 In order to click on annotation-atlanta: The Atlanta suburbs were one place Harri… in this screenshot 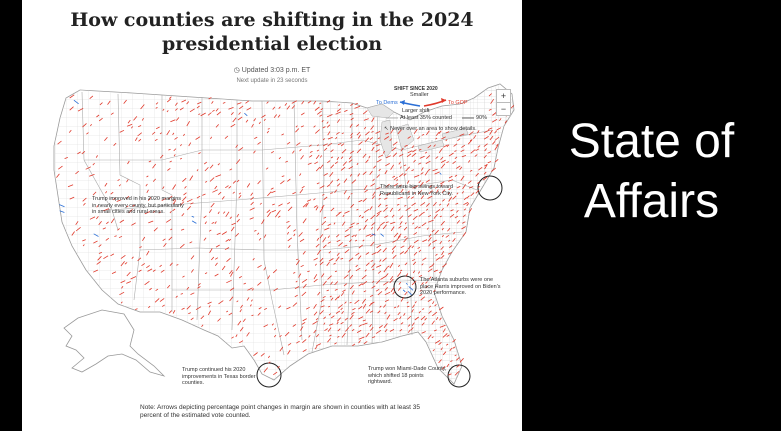, I will do `click(460, 287)`.